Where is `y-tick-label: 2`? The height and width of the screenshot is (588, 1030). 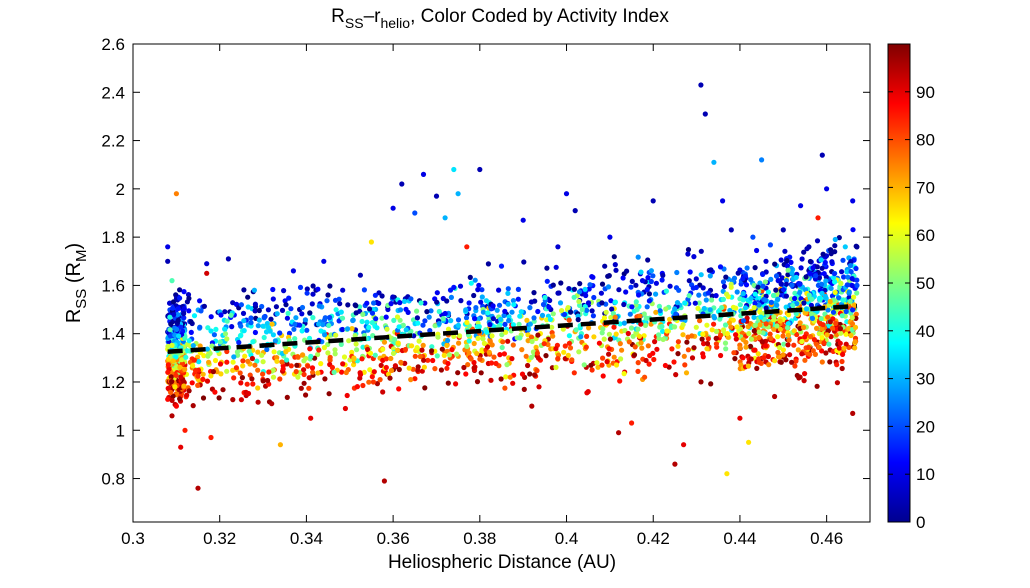
y-tick-label: 2 is located at coordinates (120, 189).